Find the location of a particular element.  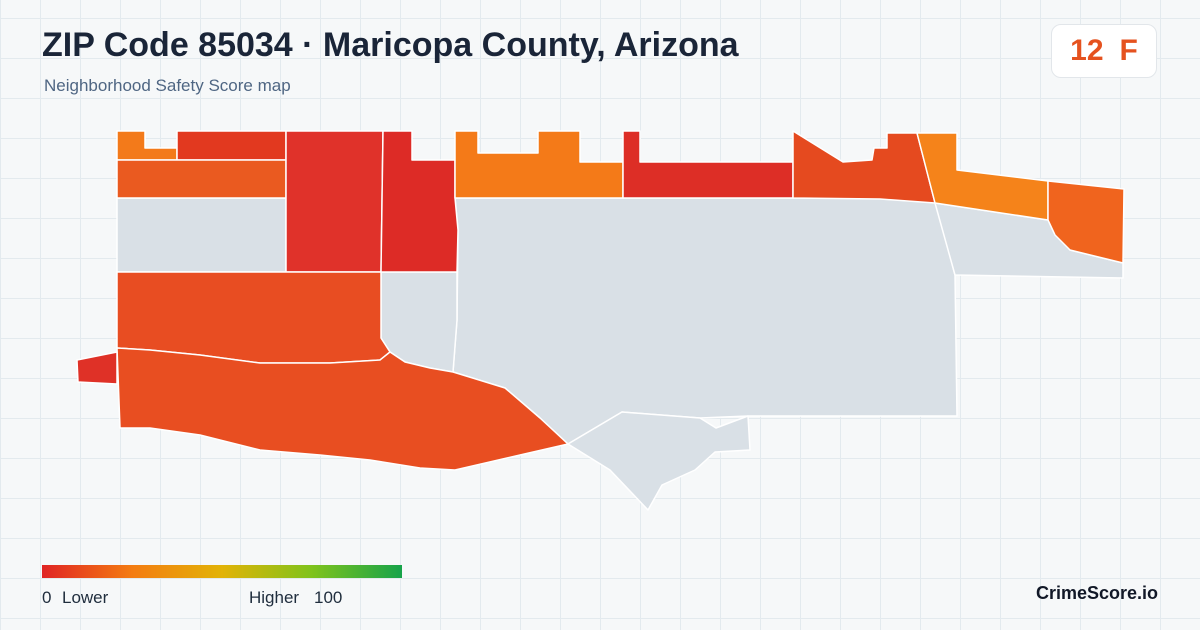

safety-score-badge: 12 F is located at coordinates (1104, 51).